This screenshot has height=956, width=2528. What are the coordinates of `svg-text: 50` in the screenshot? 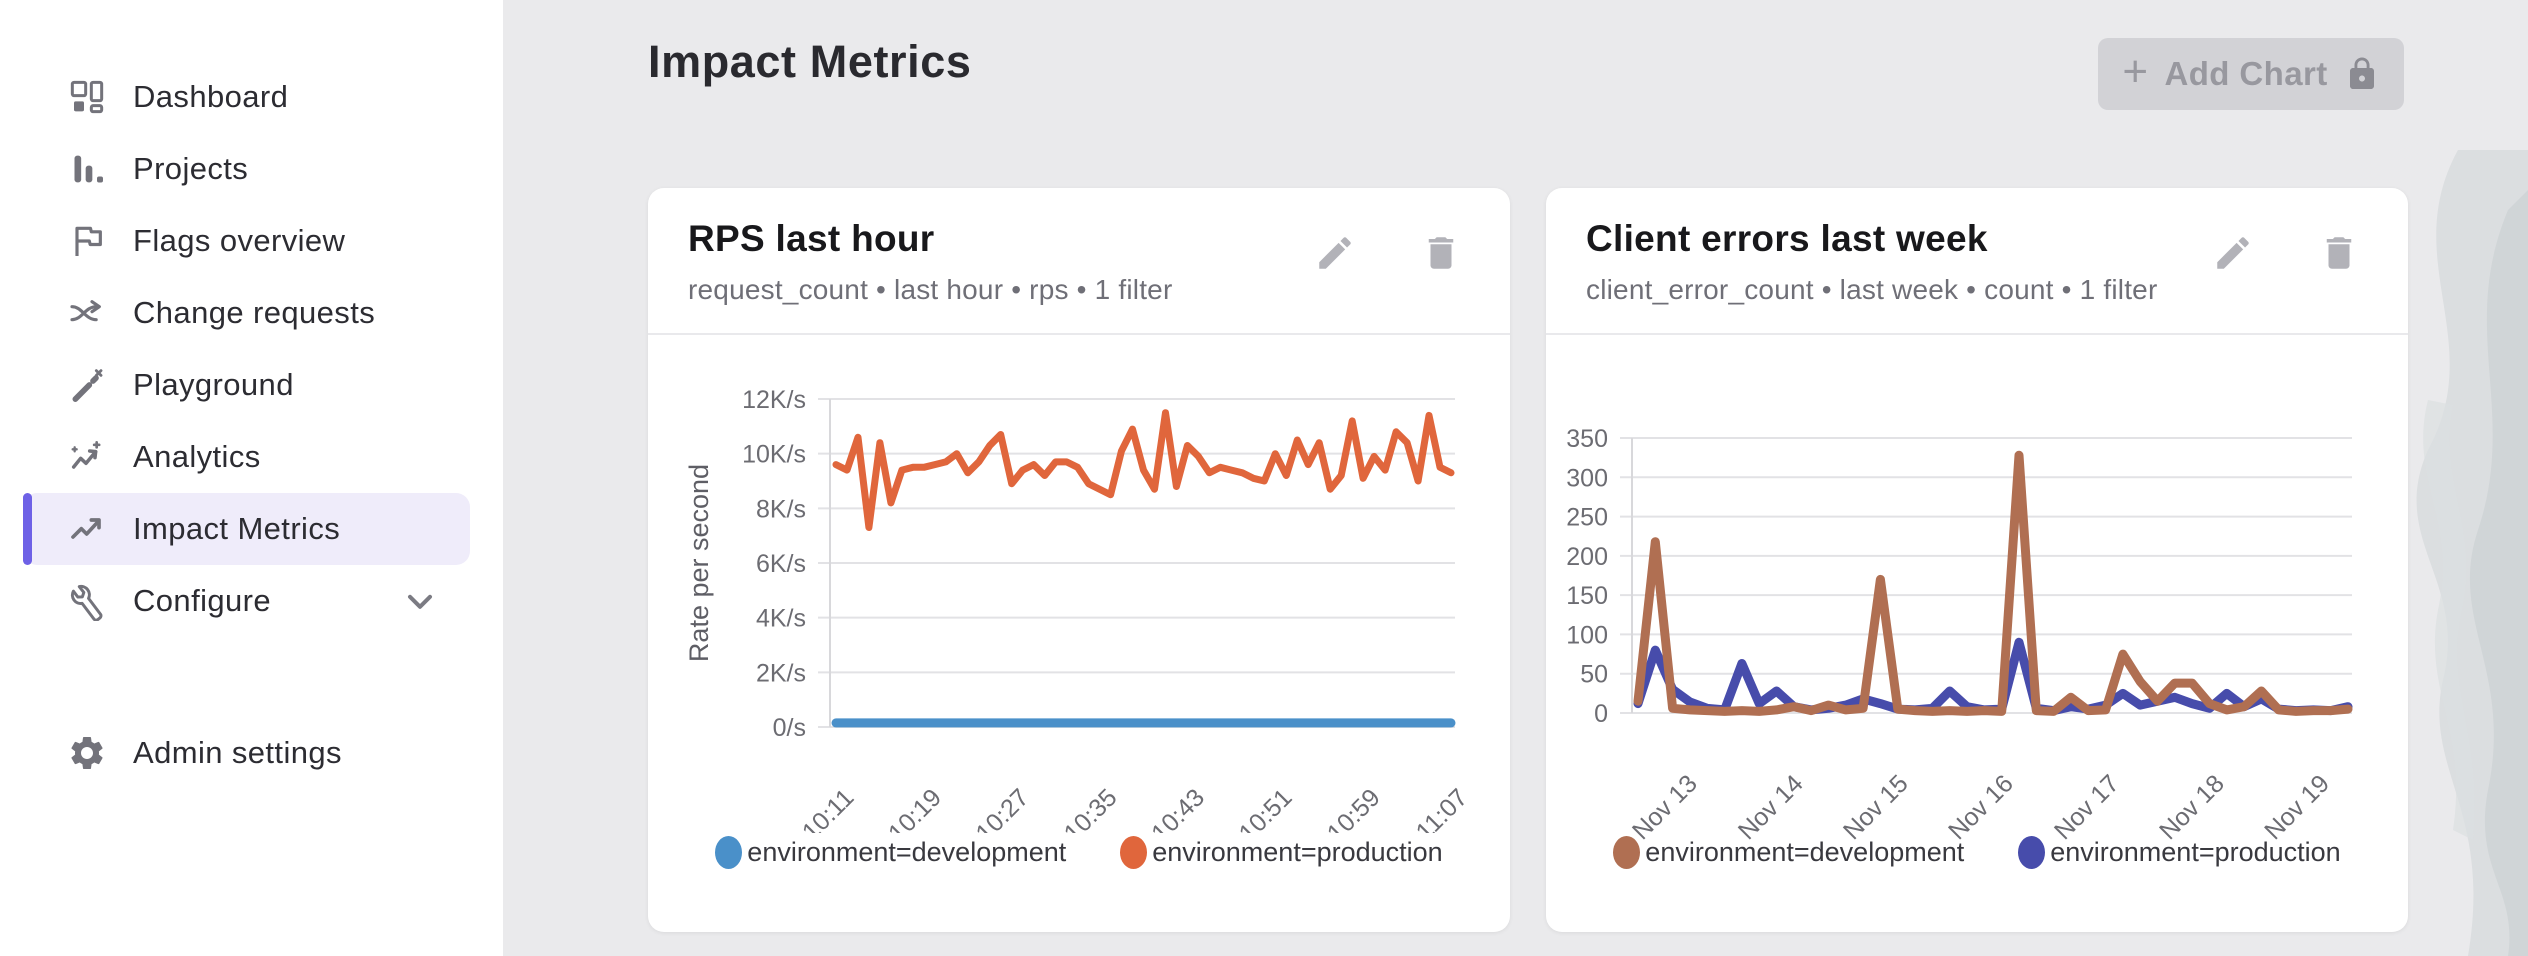 It's located at (1594, 675).